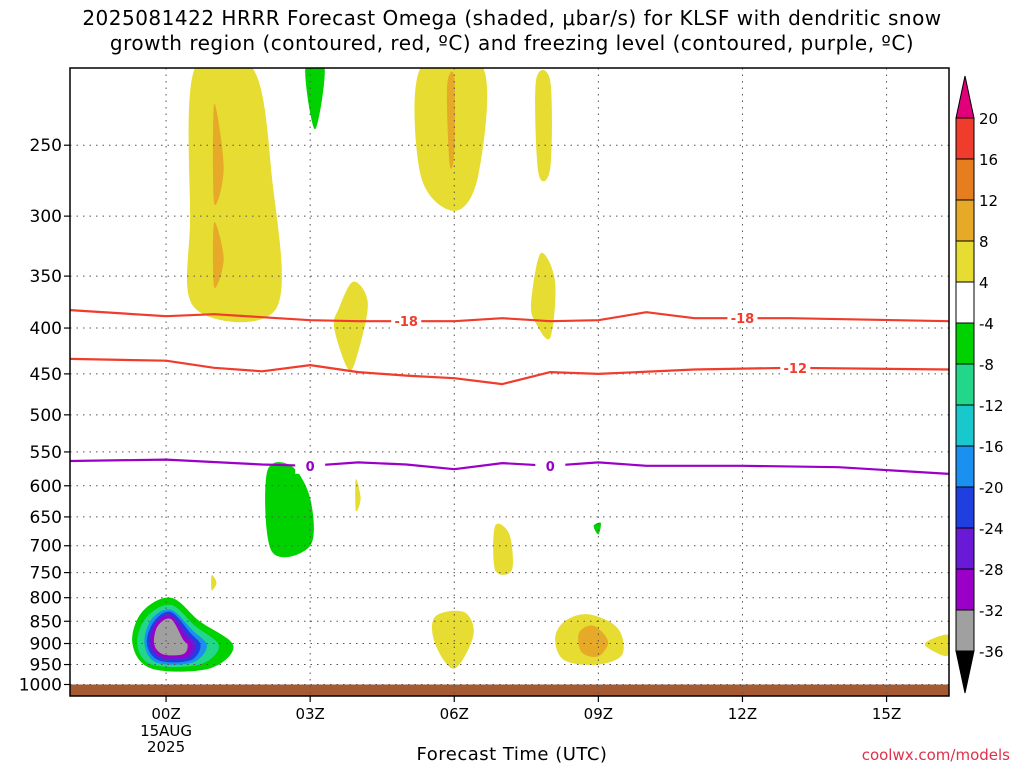  What do you see at coordinates (46, 518) in the screenshot?
I see `y-tick-label: 650` at bounding box center [46, 518].